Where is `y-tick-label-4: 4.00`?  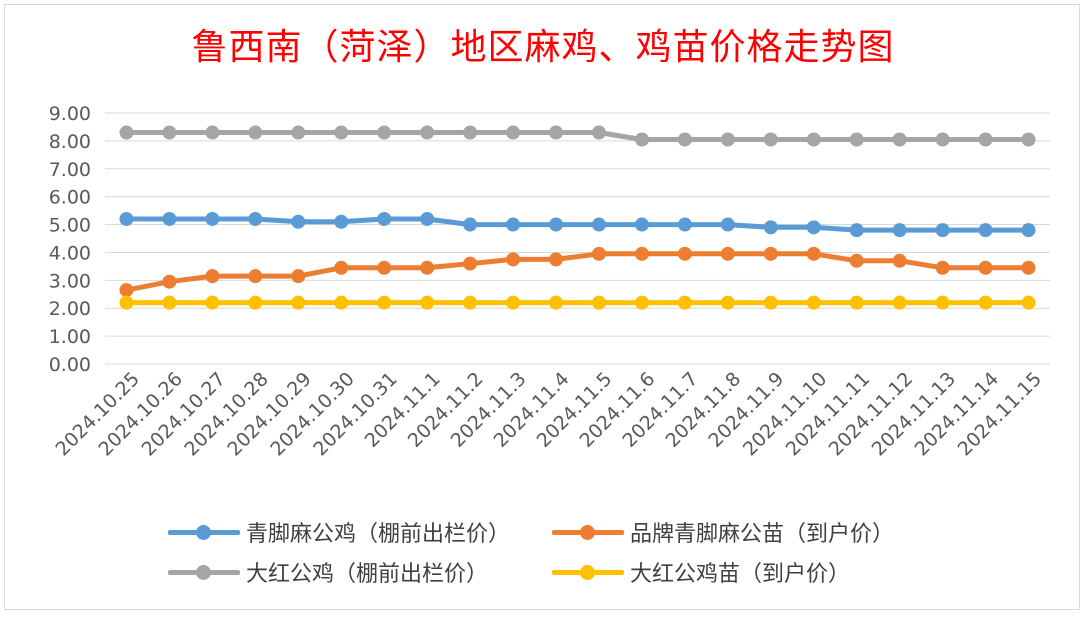
y-tick-label-4: 4.00 is located at coordinates (70, 253).